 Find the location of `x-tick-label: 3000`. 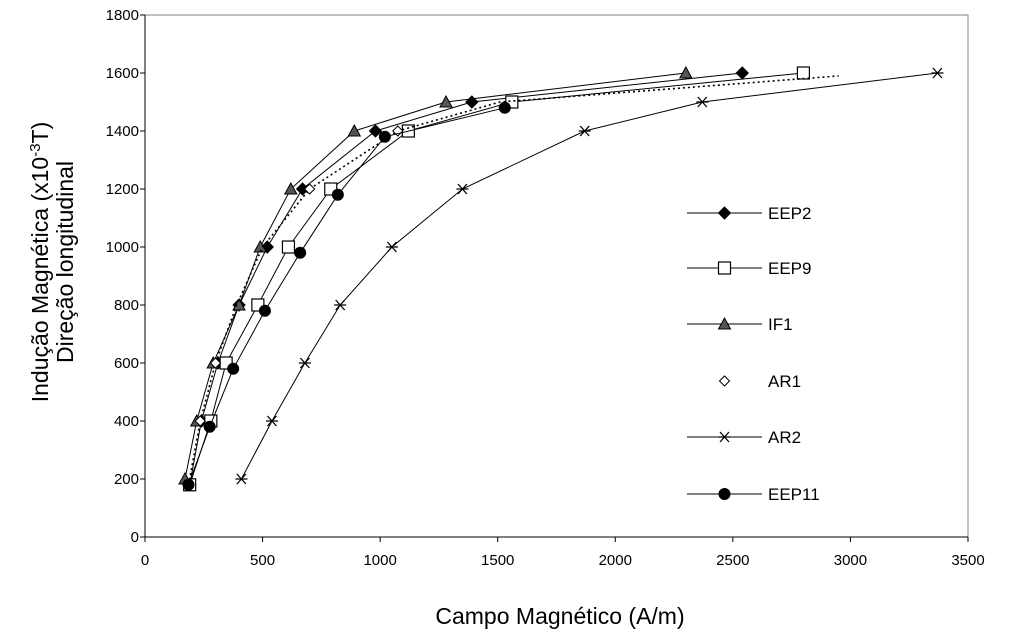

x-tick-label: 3000 is located at coordinates (850, 560).